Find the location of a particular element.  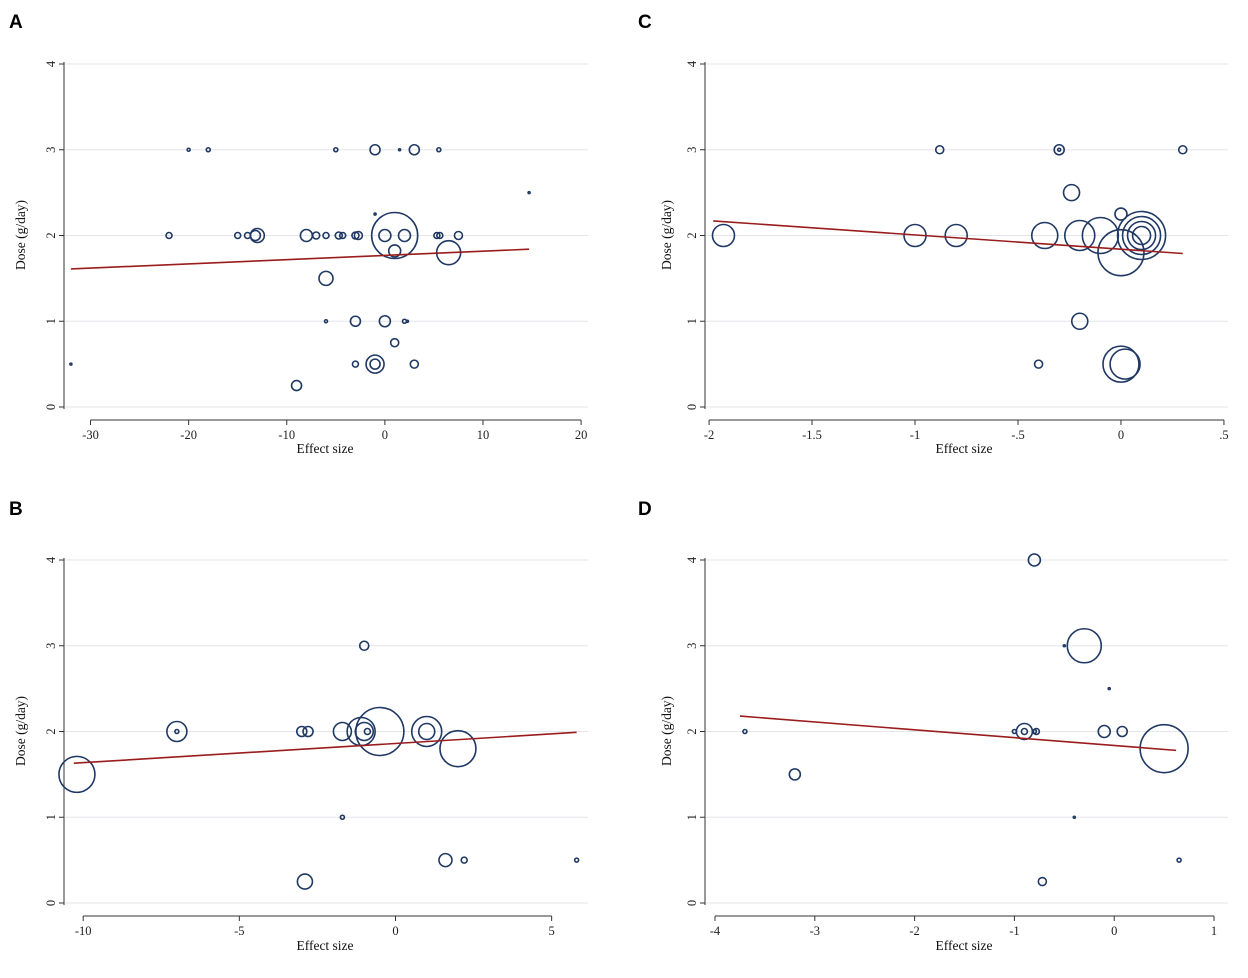

y-axis-title: Dose (g/day) is located at coordinates (666, 235).